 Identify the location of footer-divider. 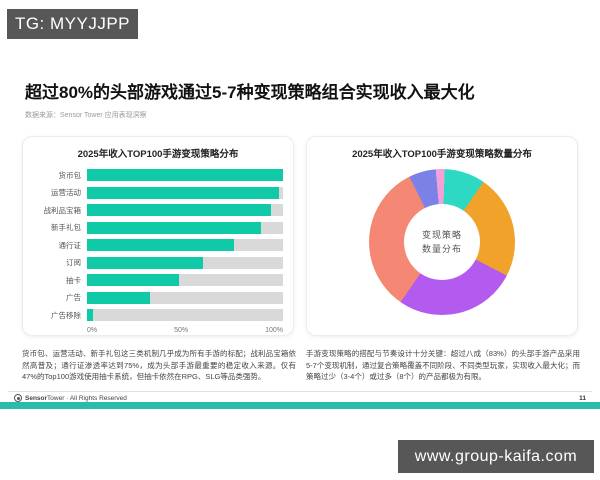
(300, 391).